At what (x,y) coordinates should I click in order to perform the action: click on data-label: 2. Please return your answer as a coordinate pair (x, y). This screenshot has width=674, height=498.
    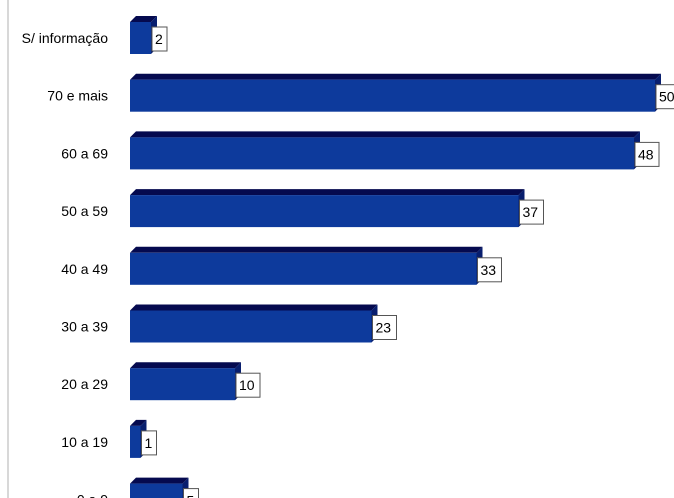
    Looking at the image, I should click on (159, 39).